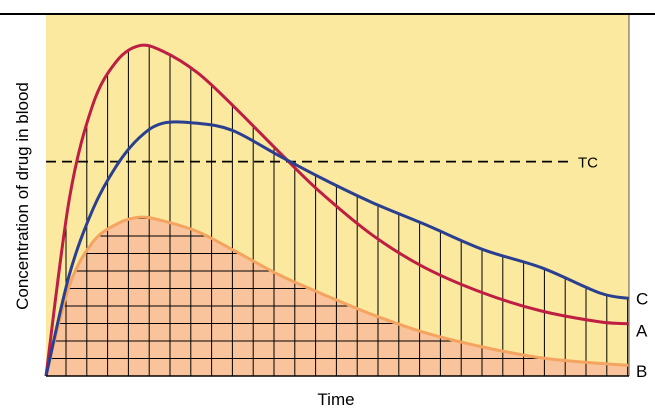 Image resolution: width=655 pixels, height=418 pixels. I want to click on y-axis-title: Concentration of drug in blood, so click(22, 196).